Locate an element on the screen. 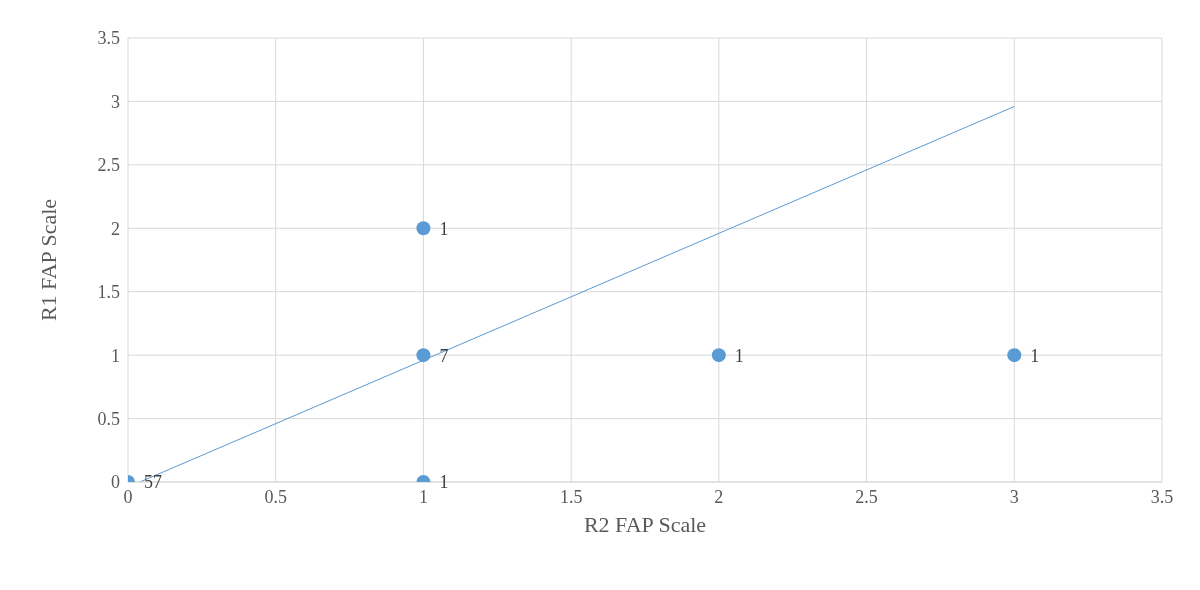  y-tick-label: 0 is located at coordinates (115, 482).